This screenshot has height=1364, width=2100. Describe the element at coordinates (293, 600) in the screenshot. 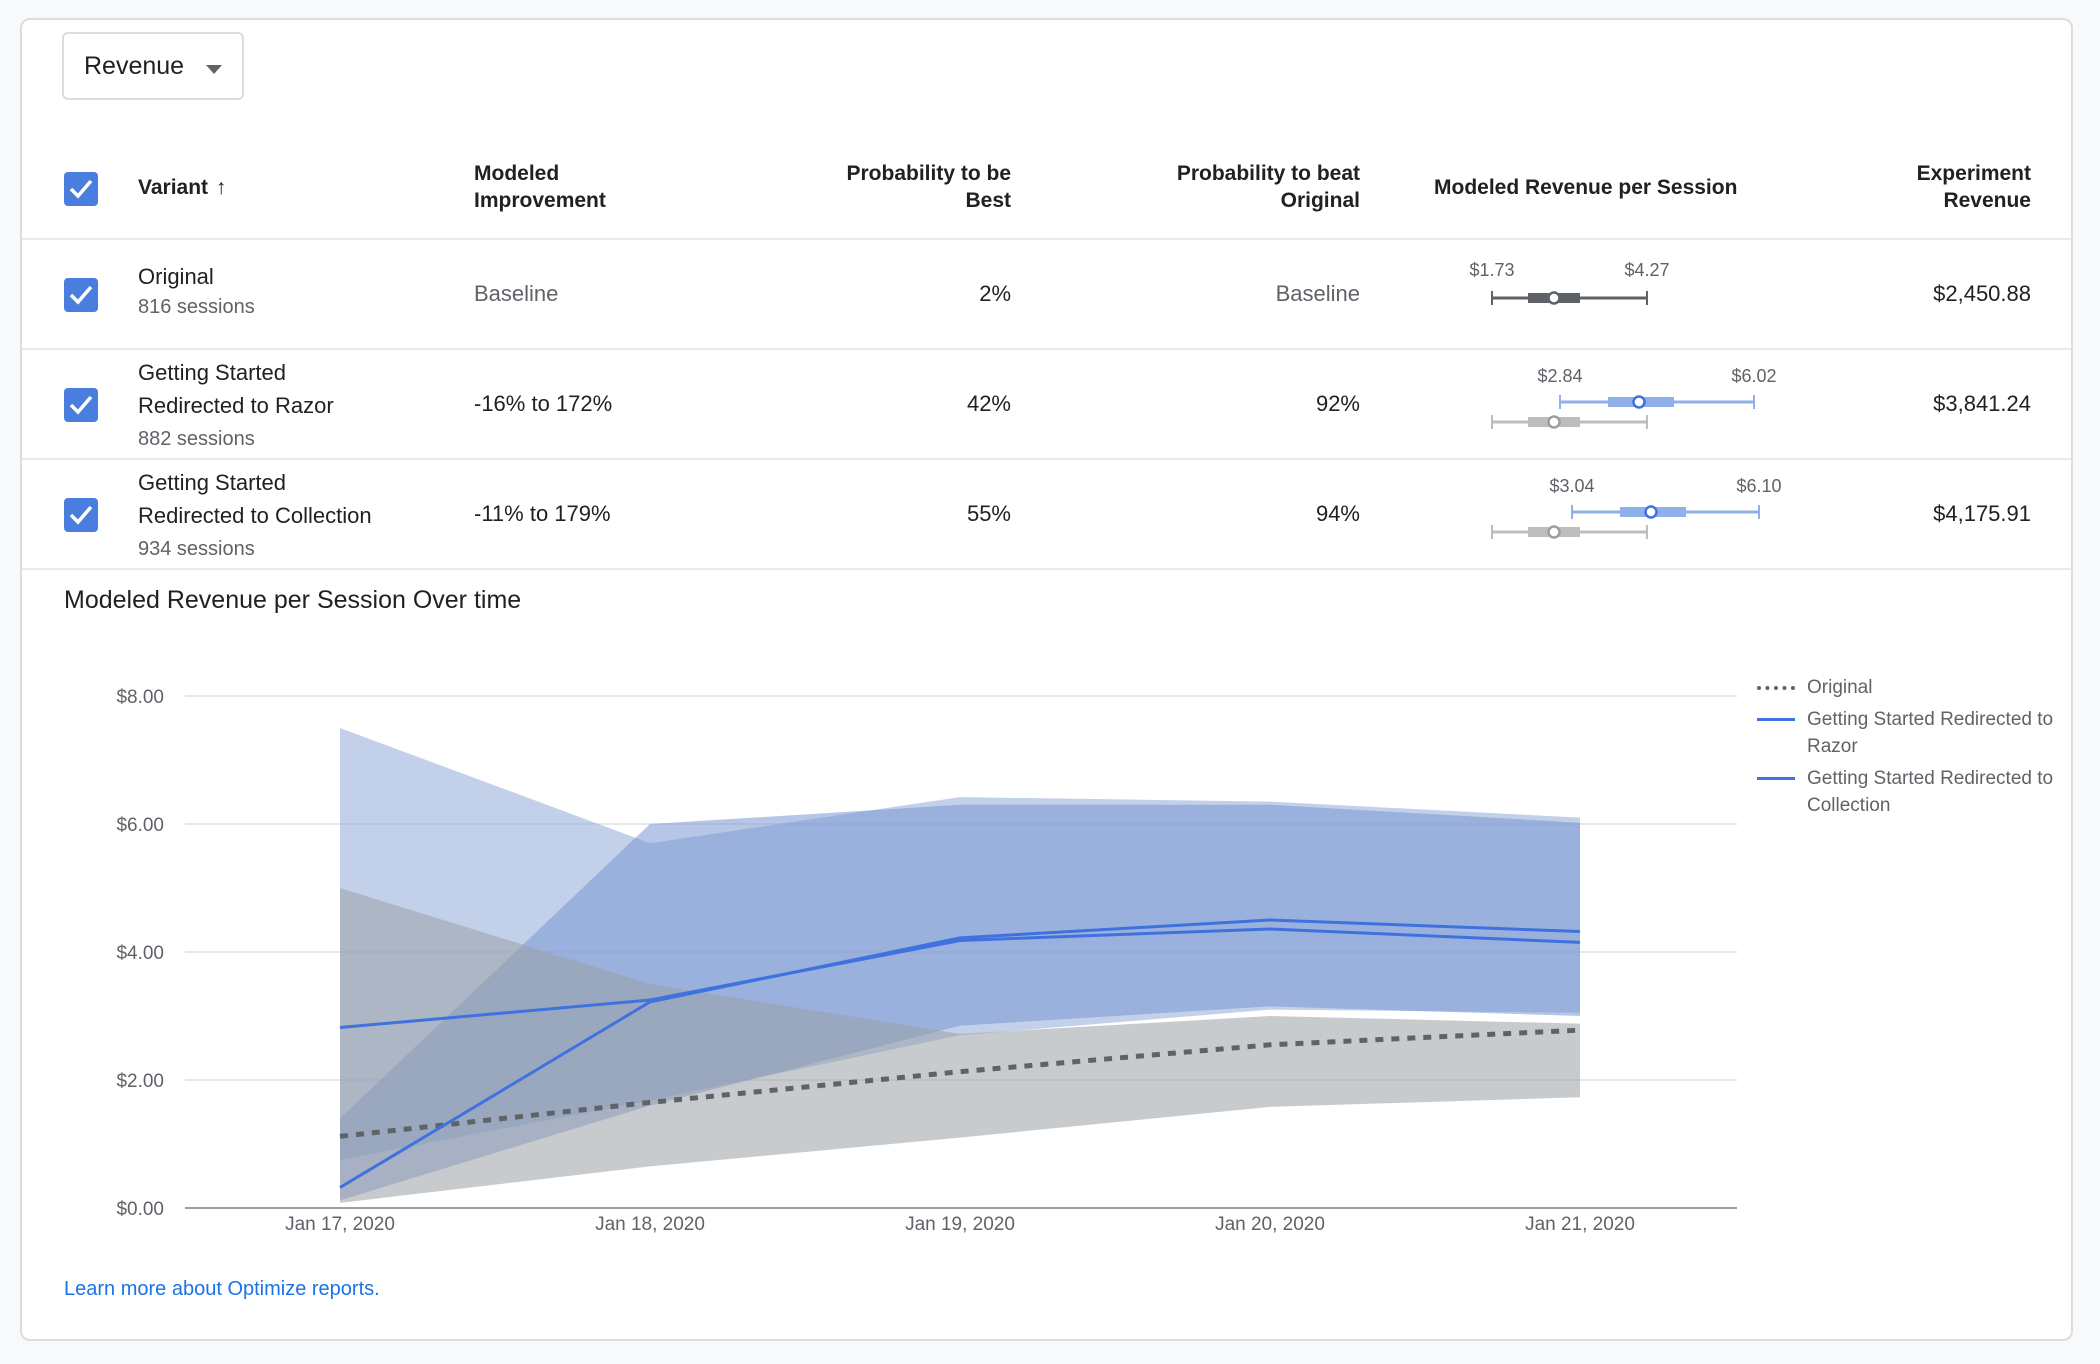

I see `chart-title: Modeled Revenue per Session Over time` at that location.